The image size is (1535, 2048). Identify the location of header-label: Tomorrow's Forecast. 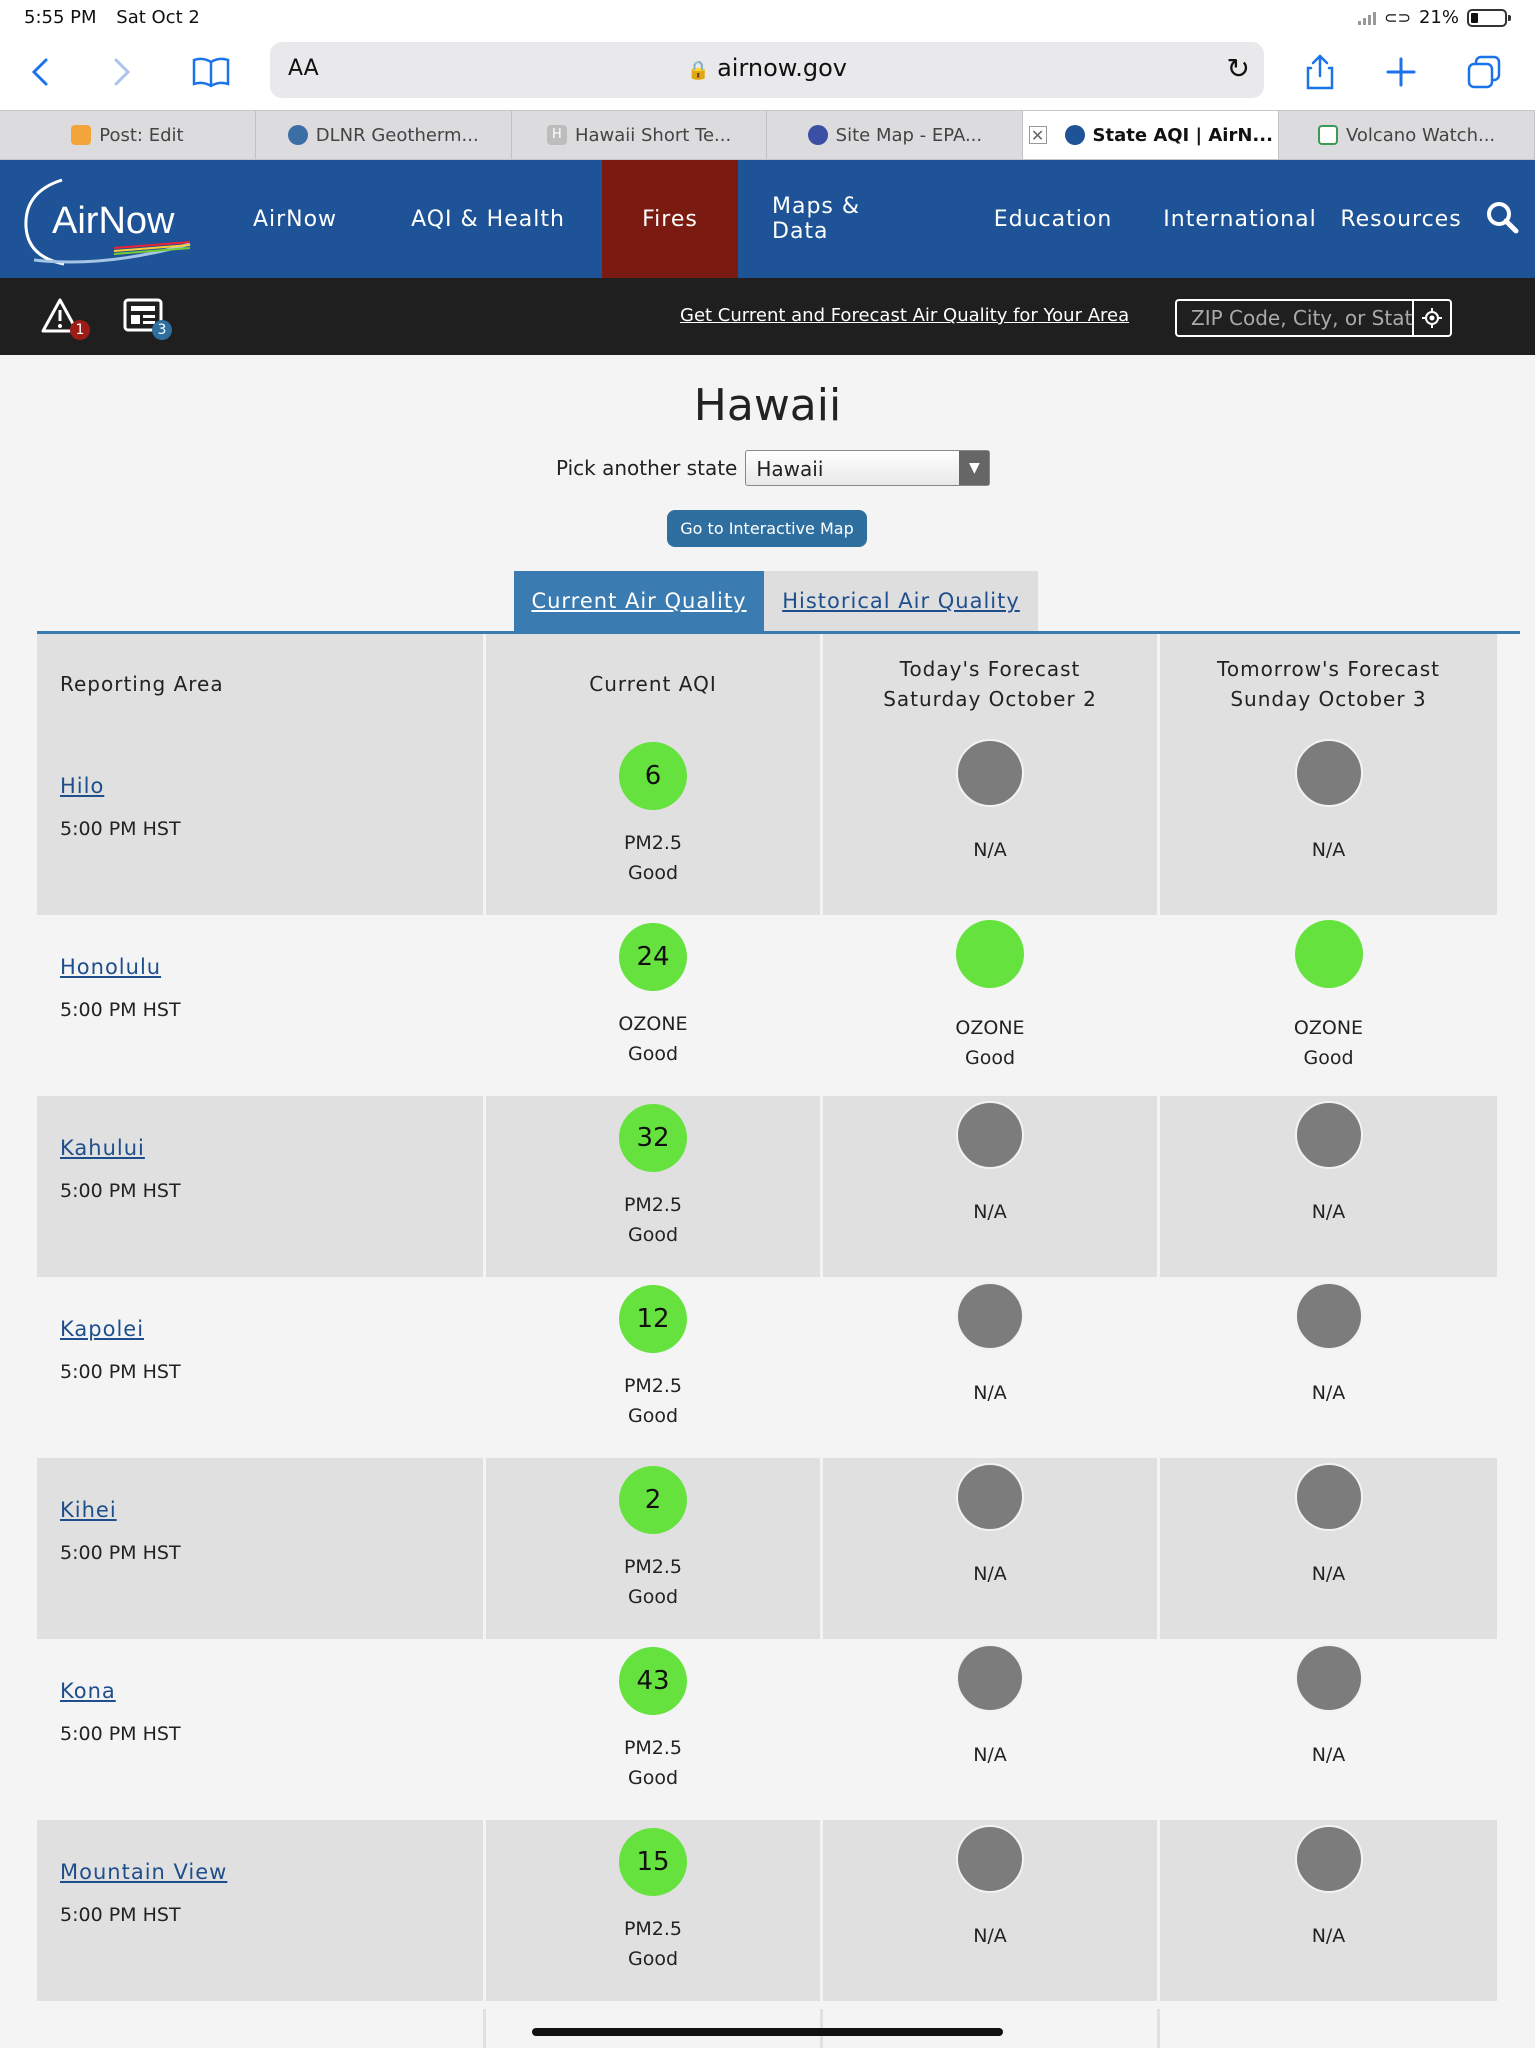
(1328, 669).